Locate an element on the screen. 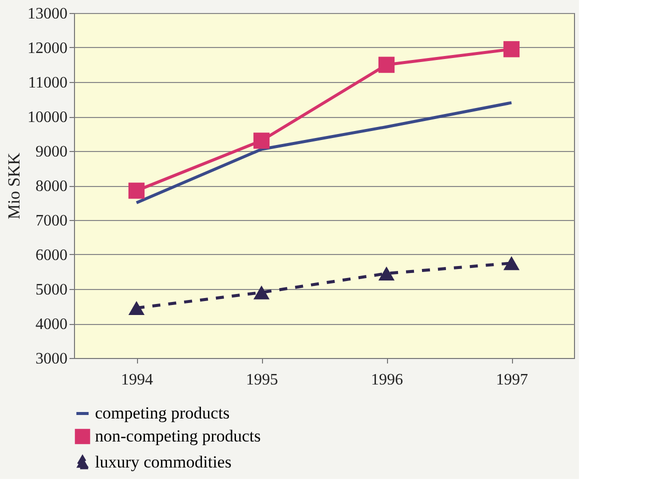  y-tick-label: 5000 is located at coordinates (52, 290).